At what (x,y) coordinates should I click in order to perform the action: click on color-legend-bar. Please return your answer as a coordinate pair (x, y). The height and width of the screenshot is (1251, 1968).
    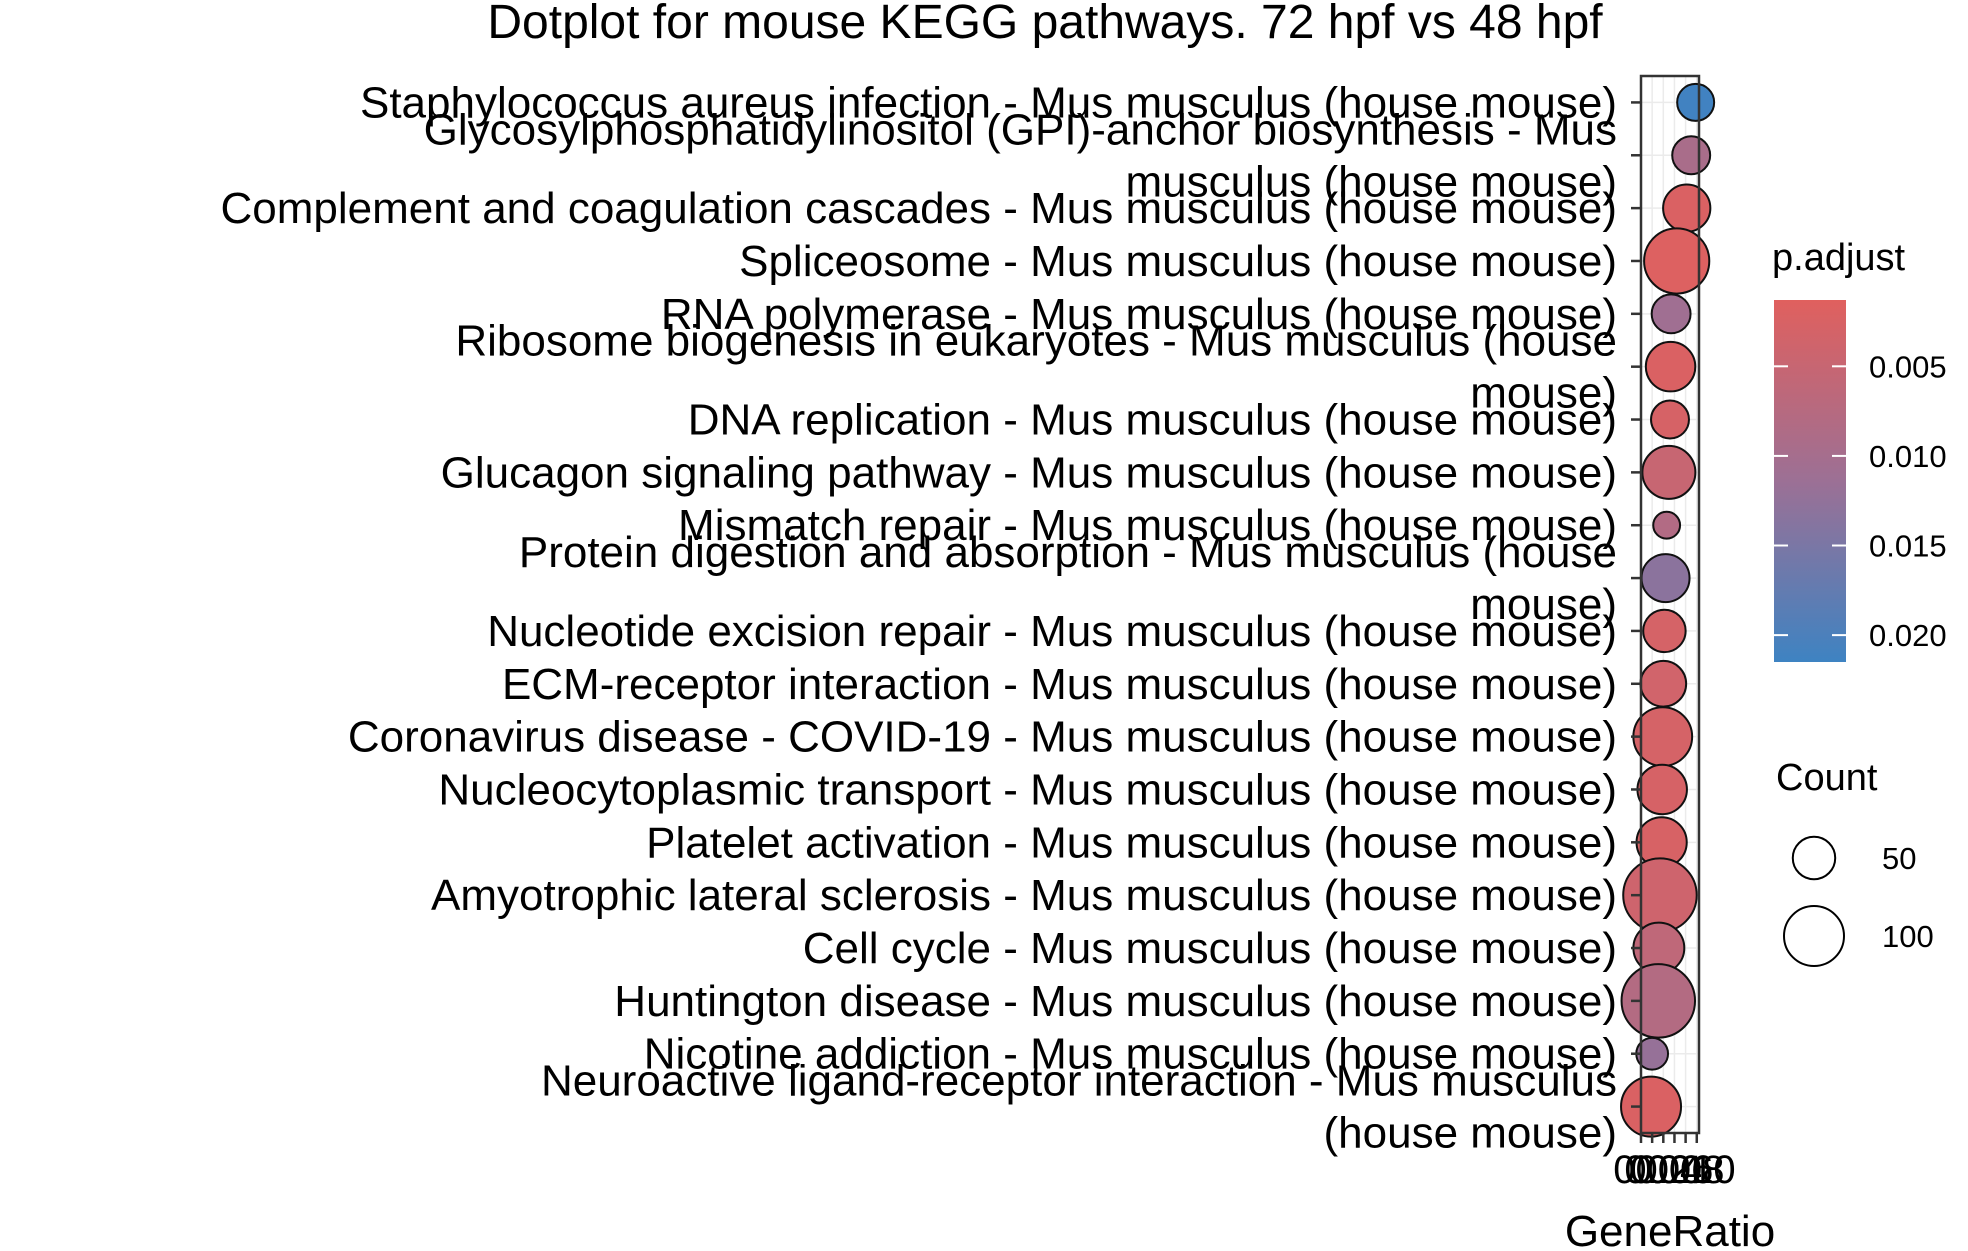
    Looking at the image, I should click on (1810, 481).